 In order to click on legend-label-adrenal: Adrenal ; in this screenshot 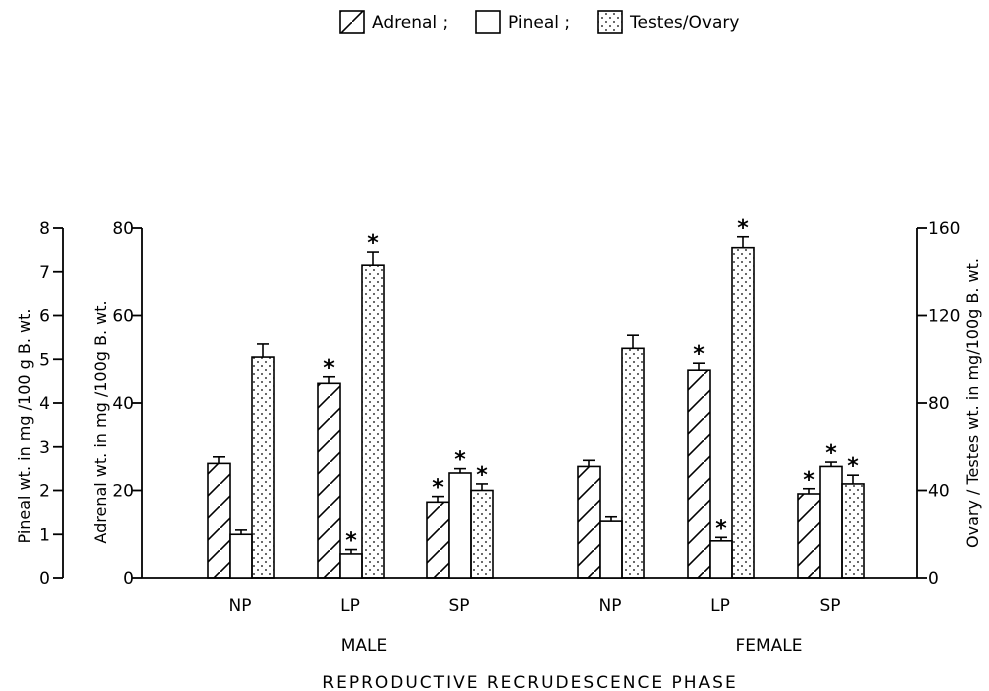, I will do `click(410, 23)`.